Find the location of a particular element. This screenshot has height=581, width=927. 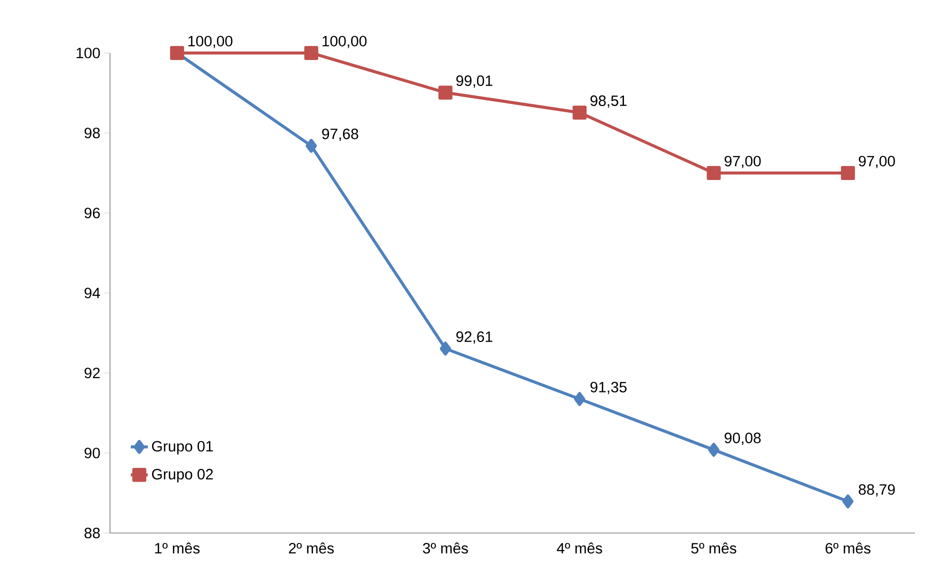

data-label: 98,51 is located at coordinates (608, 101).